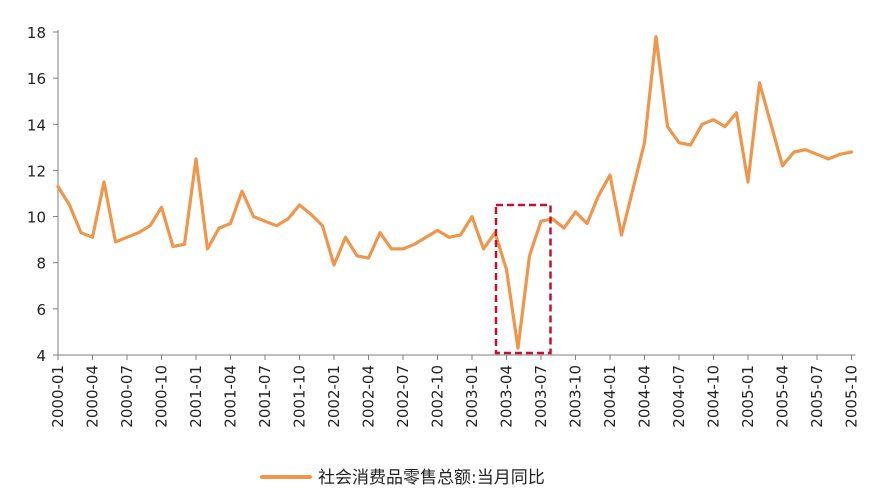 This screenshot has height=502, width=893. I want to click on x-tick-label: 2004-07, so click(679, 396).